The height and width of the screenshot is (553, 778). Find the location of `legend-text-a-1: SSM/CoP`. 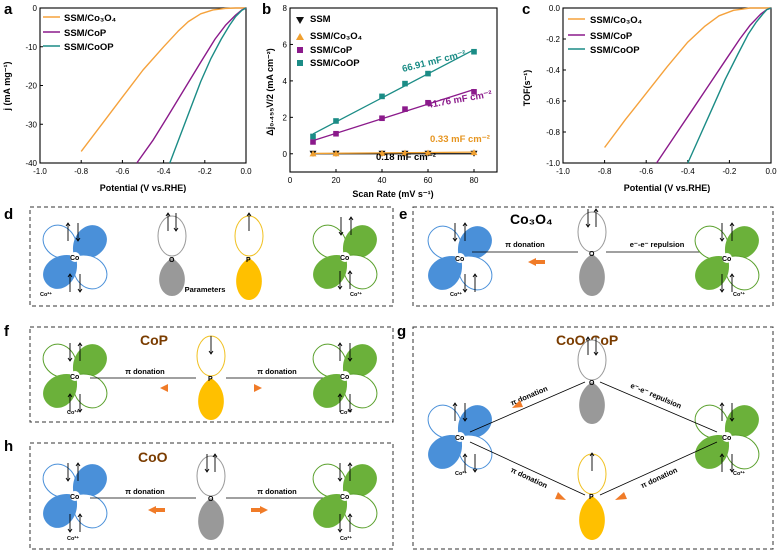

legend-text-a-1: SSM/CoP is located at coordinates (85, 33).